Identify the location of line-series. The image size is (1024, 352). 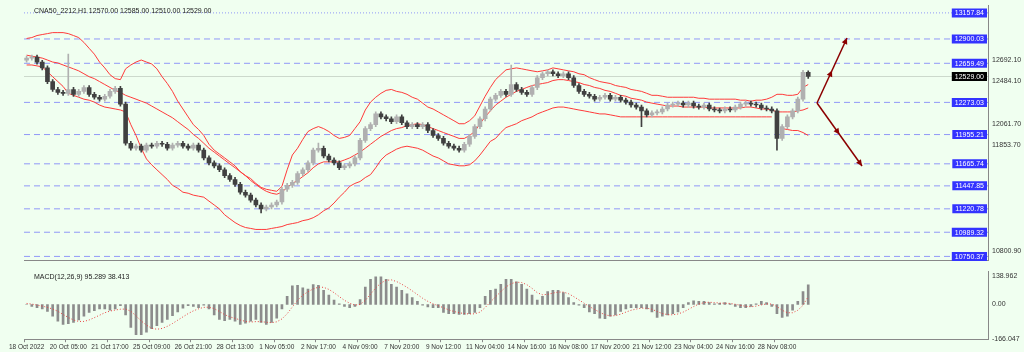
(417, 304).